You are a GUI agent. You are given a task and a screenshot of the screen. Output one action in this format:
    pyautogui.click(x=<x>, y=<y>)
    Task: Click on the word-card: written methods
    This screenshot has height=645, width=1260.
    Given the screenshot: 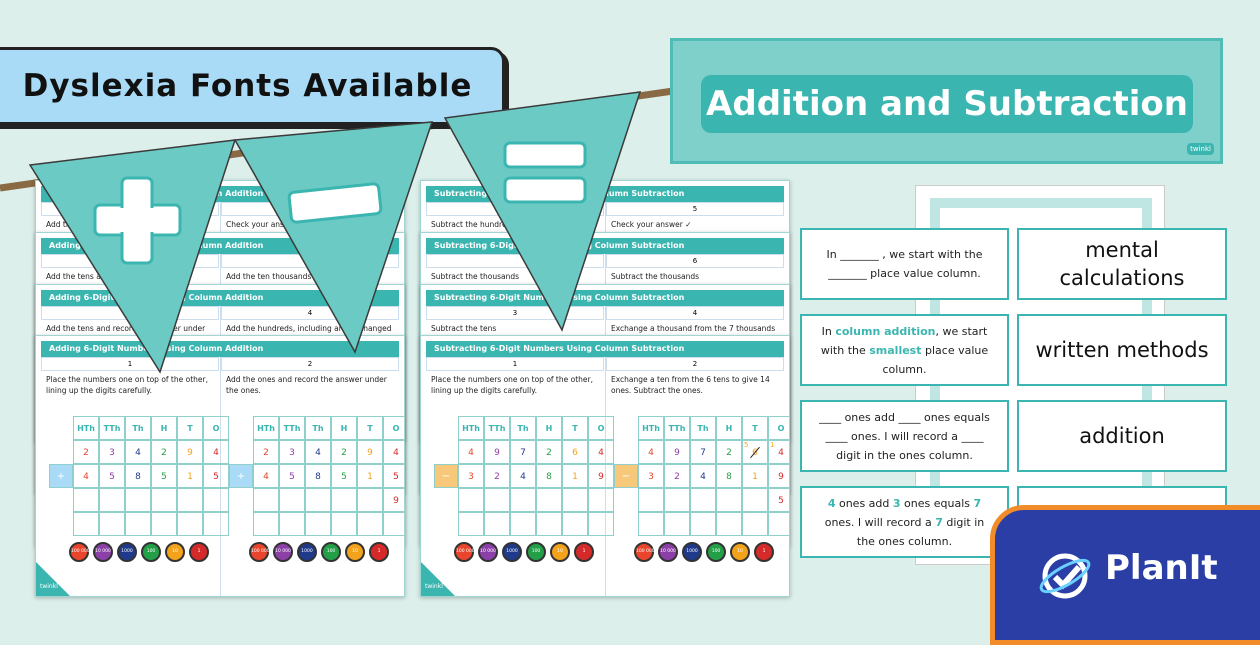 What is the action you would take?
    pyautogui.click(x=1122, y=350)
    